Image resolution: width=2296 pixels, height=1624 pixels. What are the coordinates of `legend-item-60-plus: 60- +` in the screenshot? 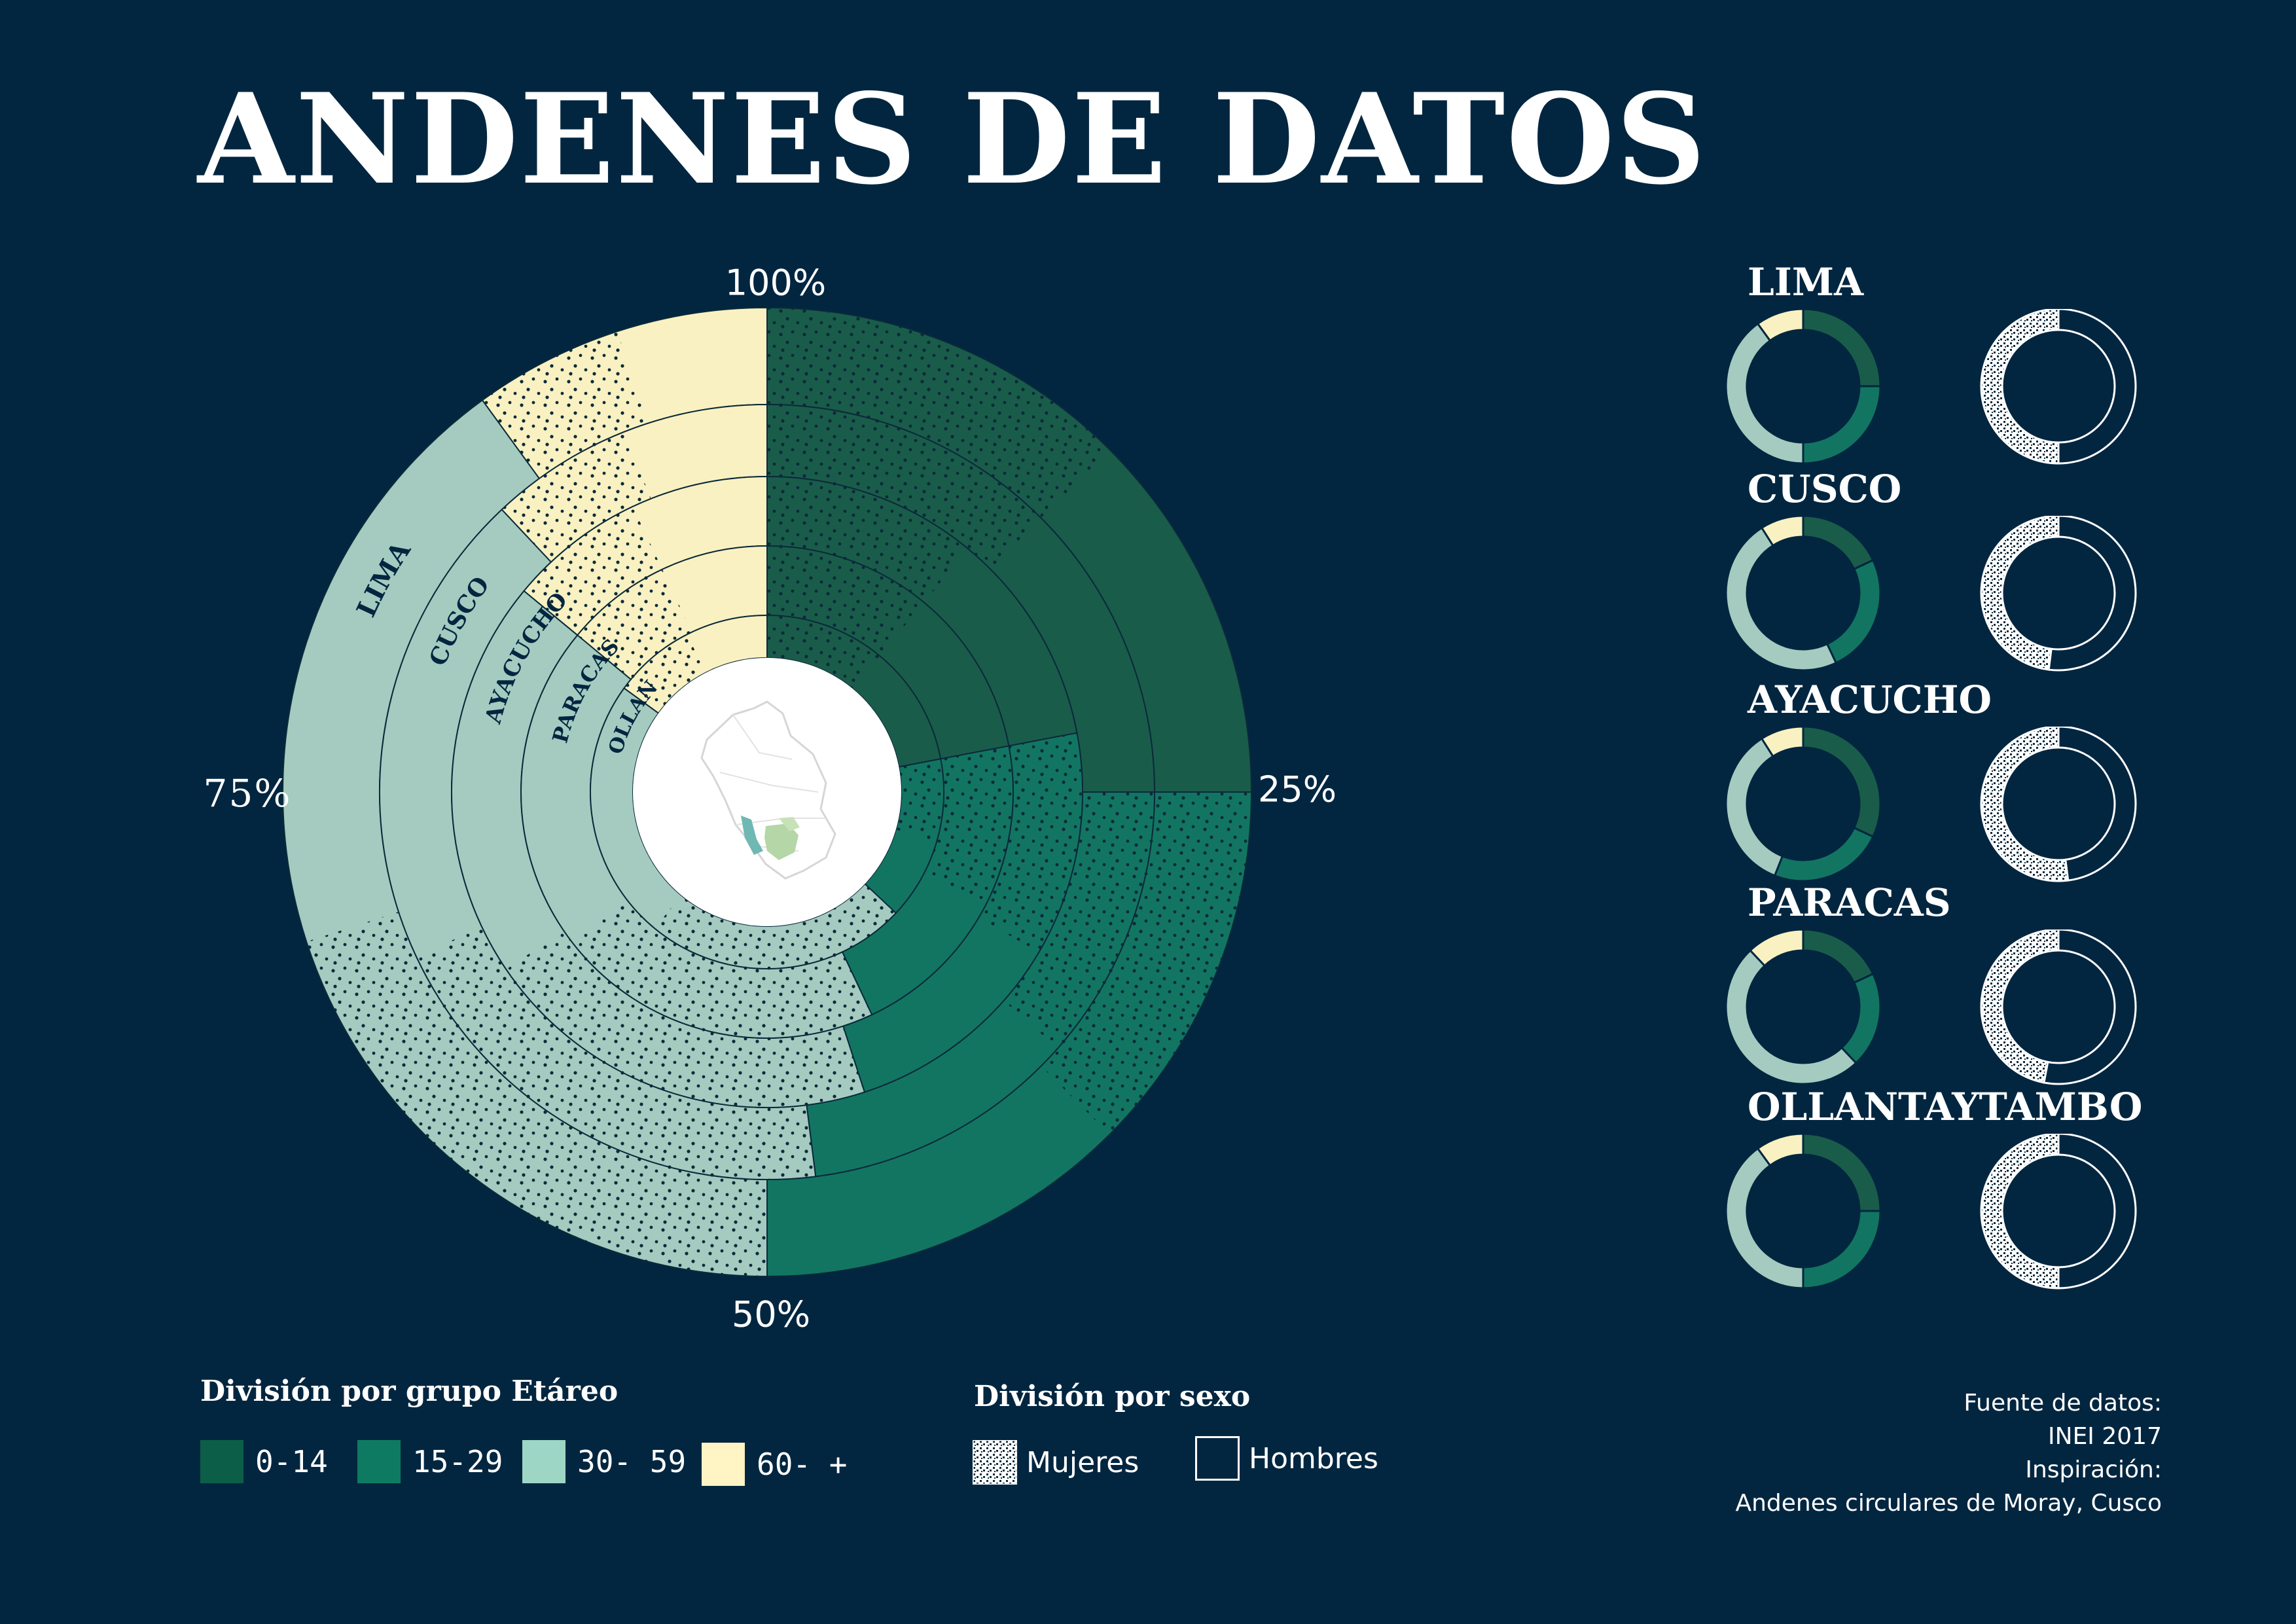 It's located at (774, 1464).